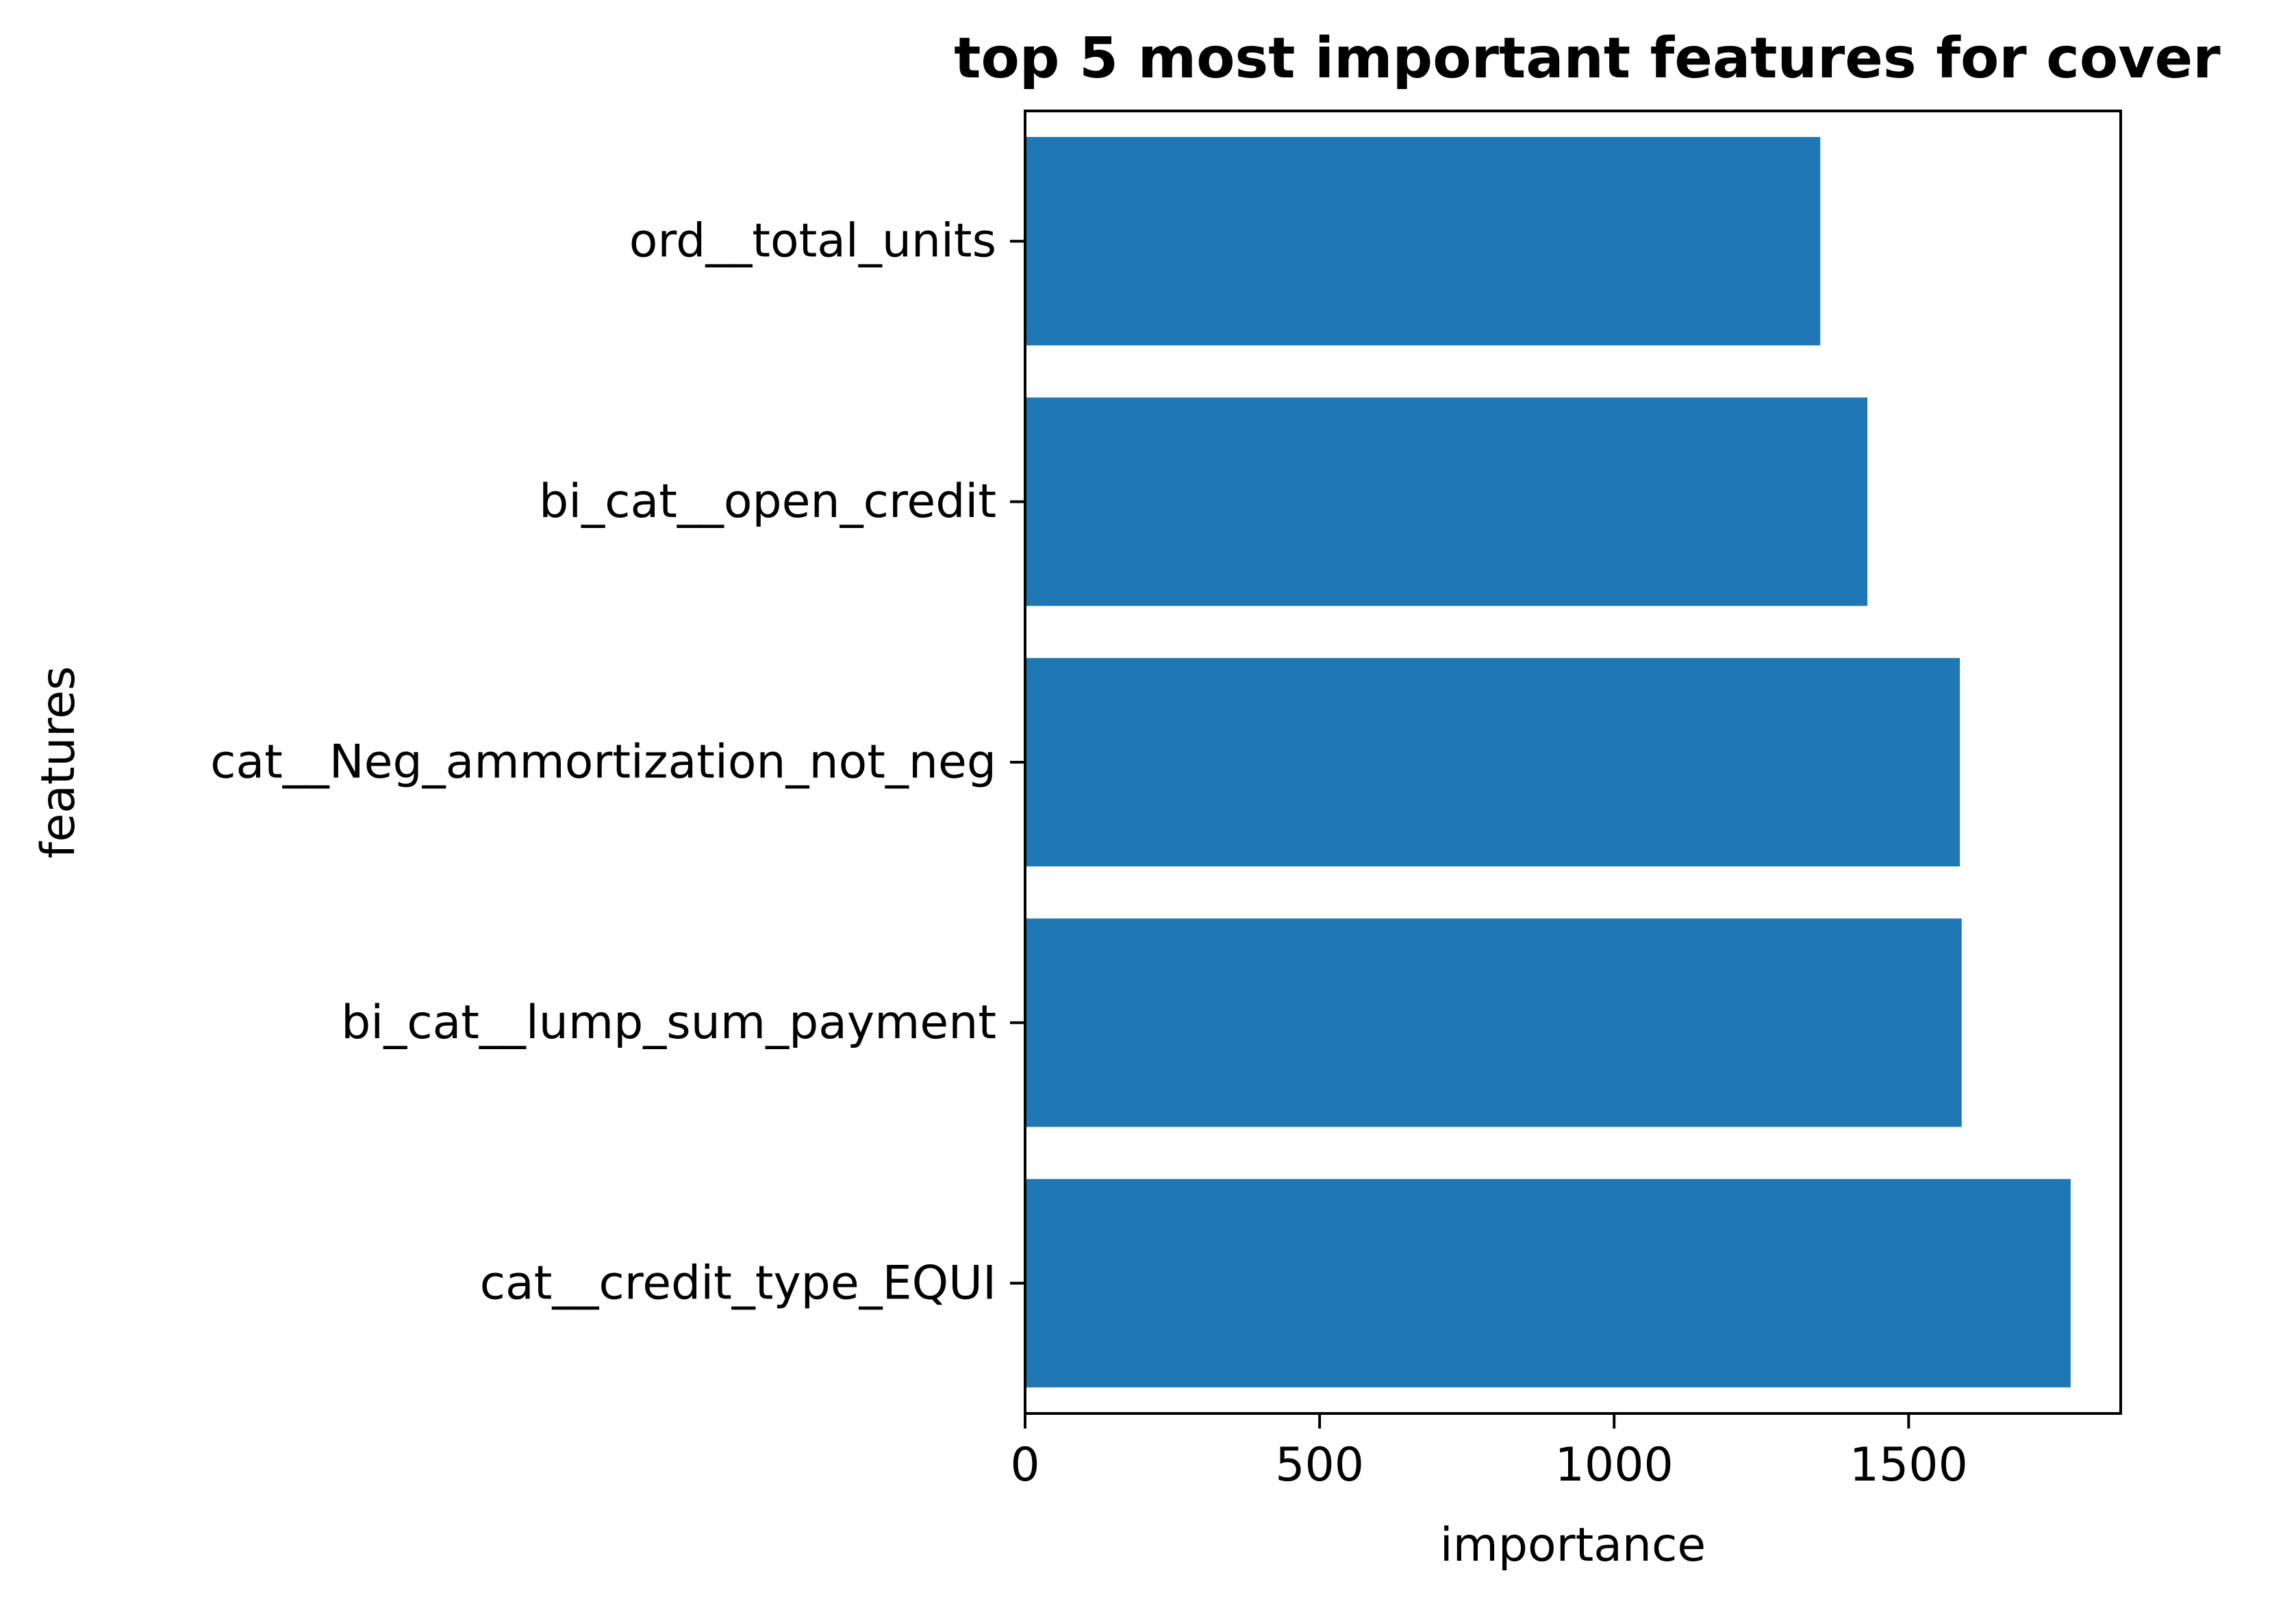  I want to click on x-tick-label: 500, so click(1319, 1465).